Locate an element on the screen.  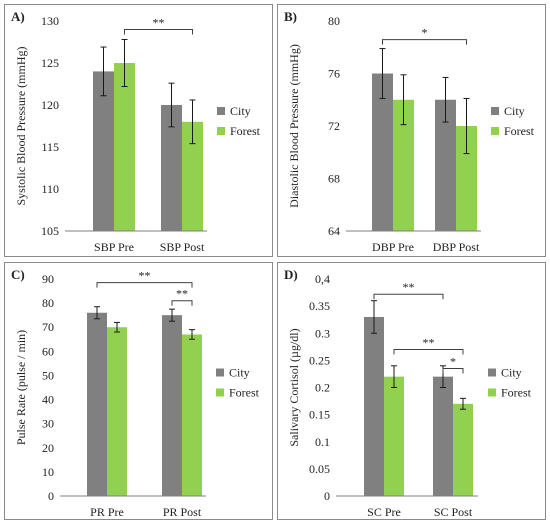
y-axis-label: Systolic Blood Pressure (mmHg) is located at coordinates (21, 126).